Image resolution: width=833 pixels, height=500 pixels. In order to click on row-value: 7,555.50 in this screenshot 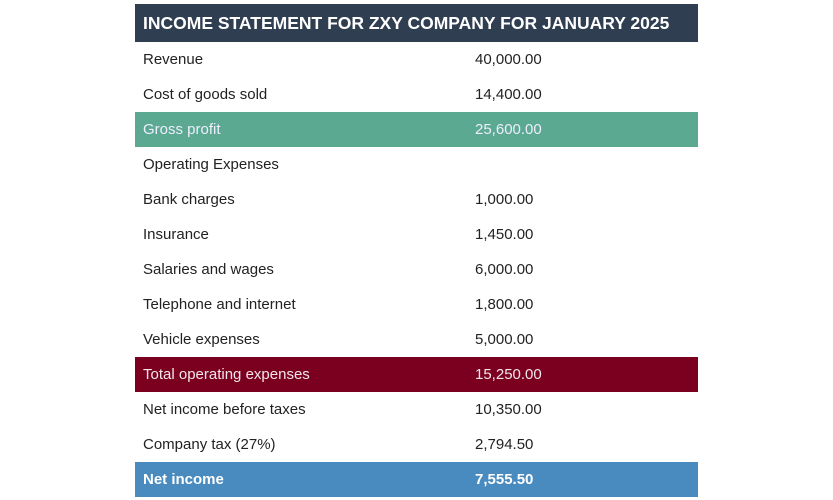, I will do `click(504, 479)`.